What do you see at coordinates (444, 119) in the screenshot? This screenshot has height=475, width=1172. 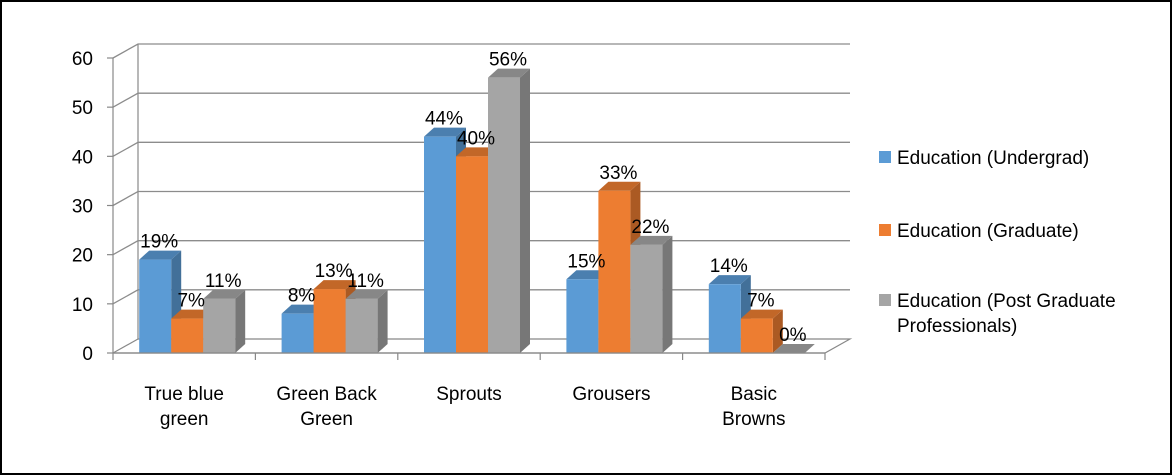 I see `data-label: 44%` at bounding box center [444, 119].